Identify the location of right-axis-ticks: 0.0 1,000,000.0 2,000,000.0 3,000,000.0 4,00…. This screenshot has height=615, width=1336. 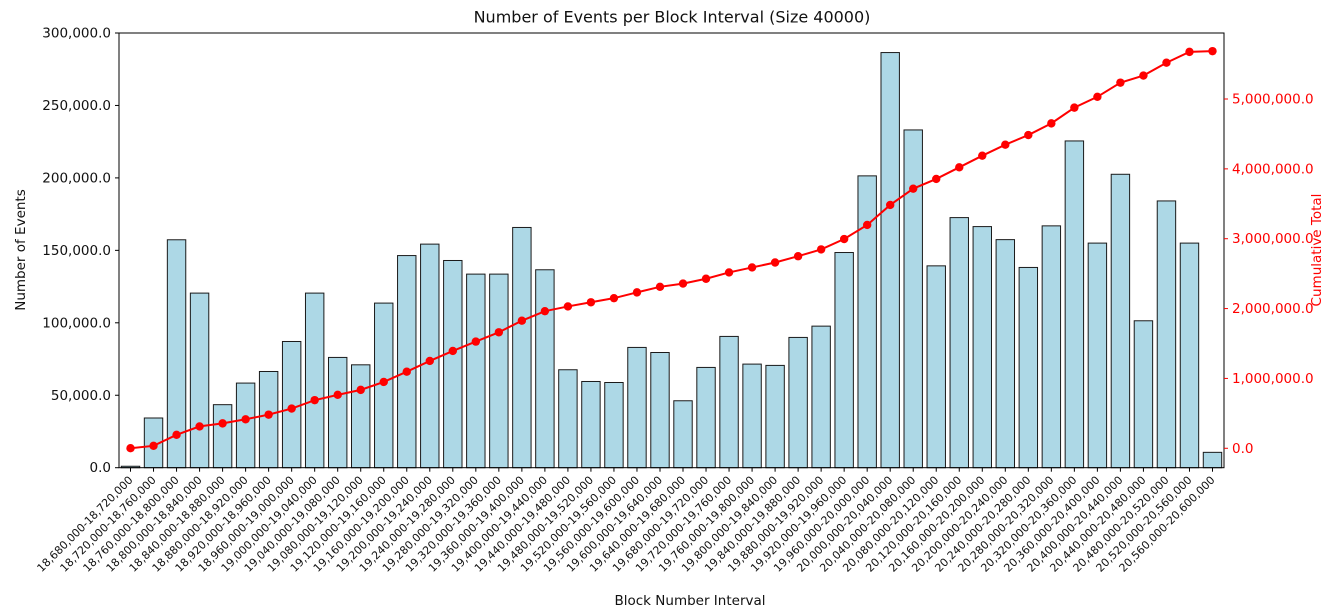
(1269, 274).